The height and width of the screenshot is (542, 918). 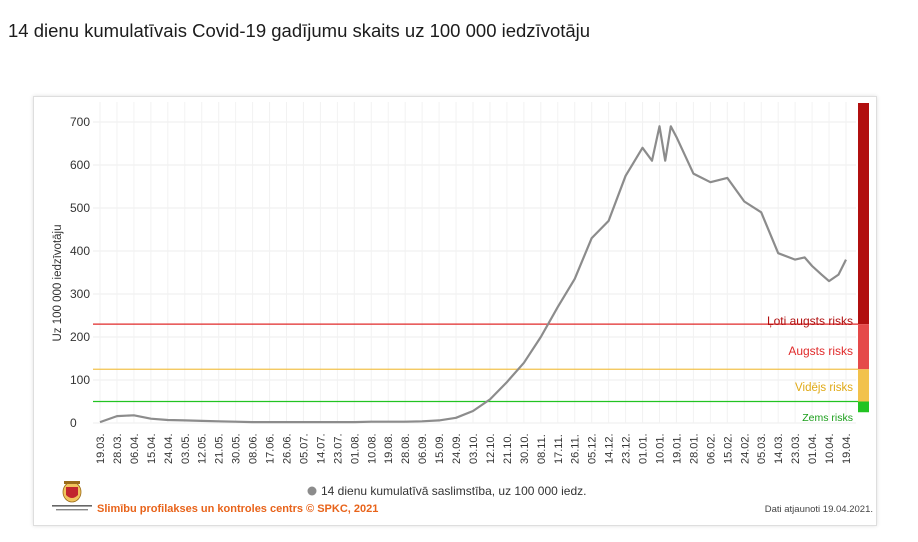 What do you see at coordinates (169, 448) in the screenshot?
I see `x-tick-4: 24.04.` at bounding box center [169, 448].